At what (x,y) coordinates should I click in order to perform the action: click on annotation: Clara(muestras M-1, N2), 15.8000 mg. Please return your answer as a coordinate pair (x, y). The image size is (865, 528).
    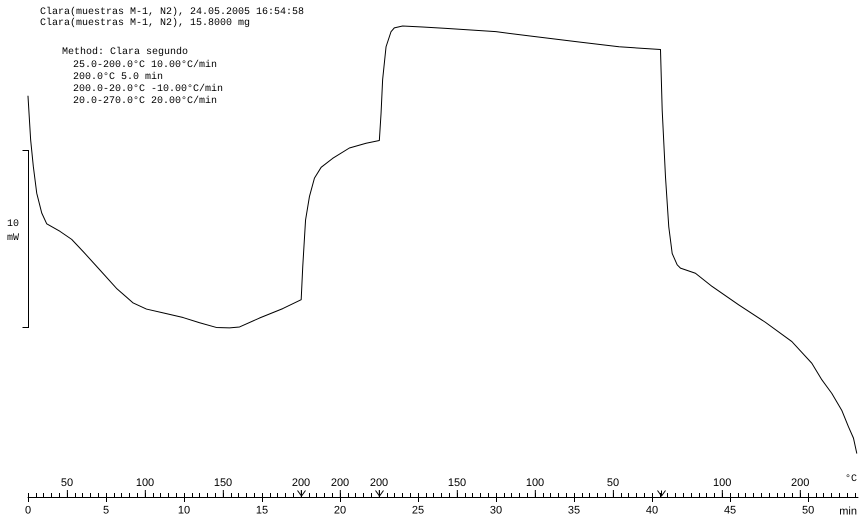
    Looking at the image, I should click on (145, 24).